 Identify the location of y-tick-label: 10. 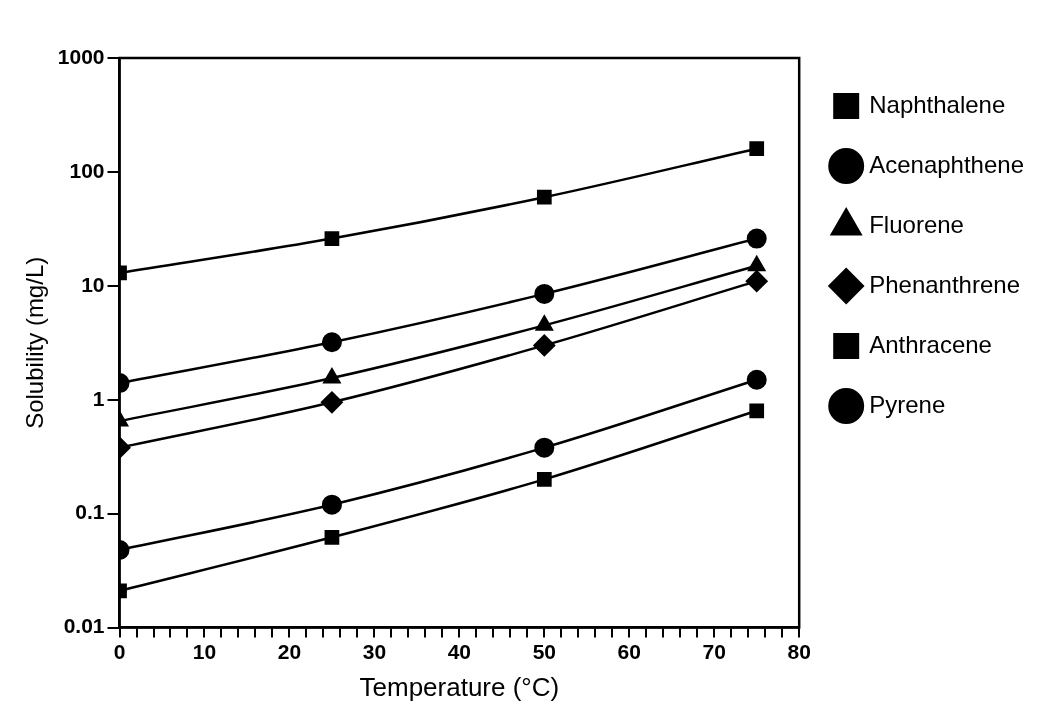
(93, 284).